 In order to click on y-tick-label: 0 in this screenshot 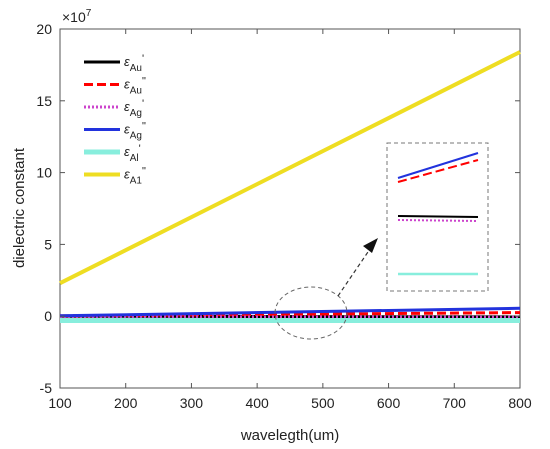, I will do `click(48, 316)`.